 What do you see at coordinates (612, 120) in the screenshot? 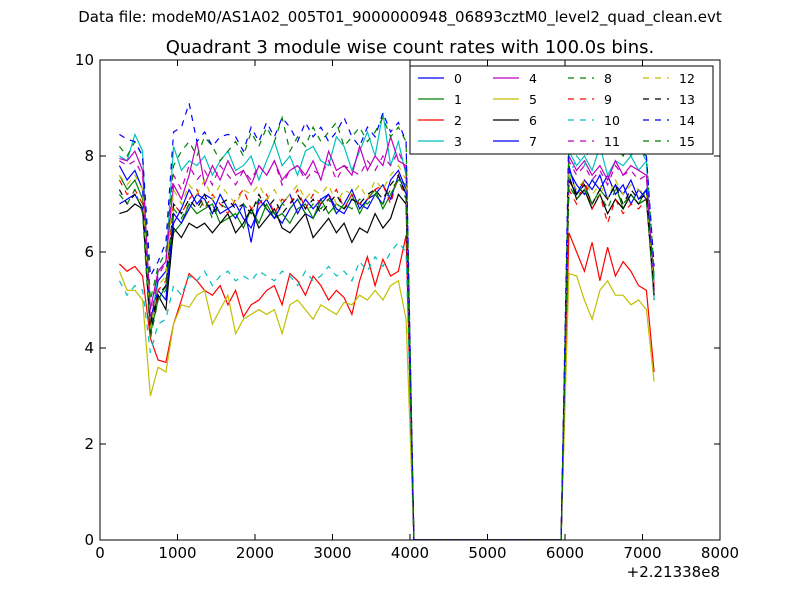
I see `legend-label-10: 10` at bounding box center [612, 120].